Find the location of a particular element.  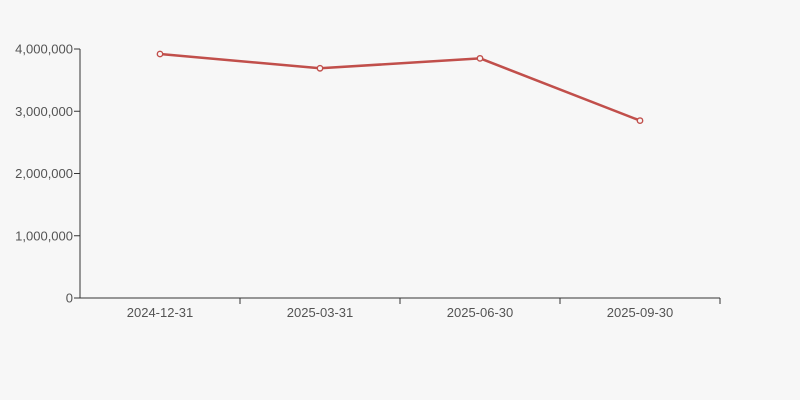

y-axis-tick-label: 2,000,000 is located at coordinates (44, 173).